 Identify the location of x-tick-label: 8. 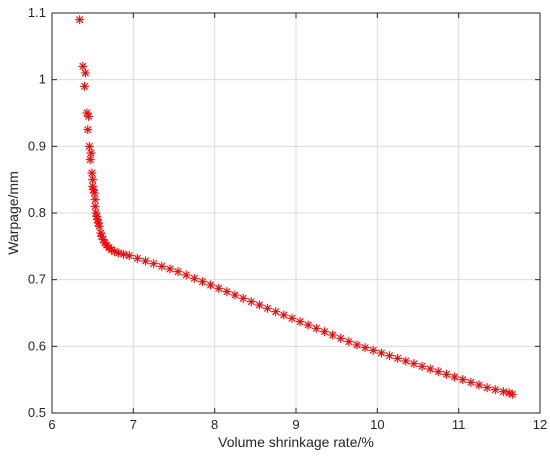
(214, 424).